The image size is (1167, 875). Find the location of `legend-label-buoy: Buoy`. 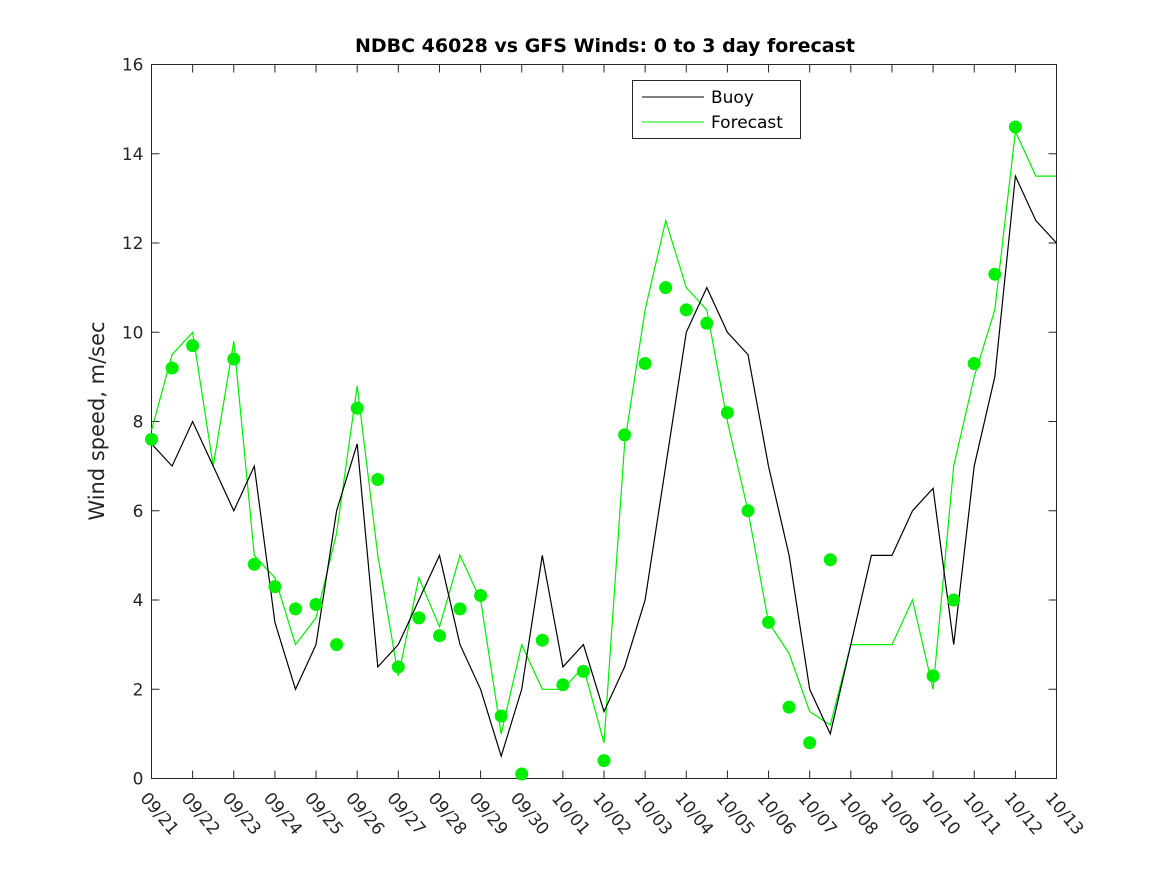

legend-label-buoy: Buoy is located at coordinates (732, 98).